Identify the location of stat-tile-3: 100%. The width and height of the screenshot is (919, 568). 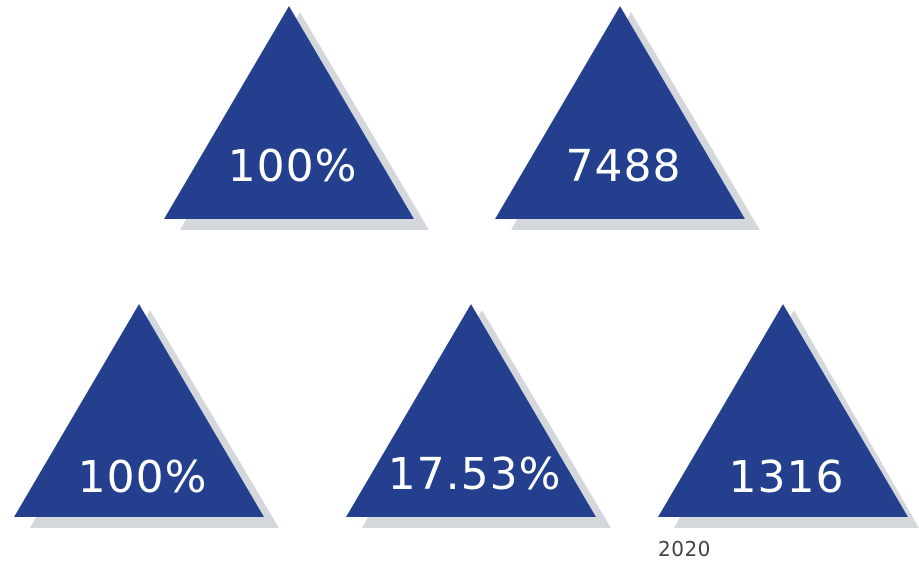
(144, 417).